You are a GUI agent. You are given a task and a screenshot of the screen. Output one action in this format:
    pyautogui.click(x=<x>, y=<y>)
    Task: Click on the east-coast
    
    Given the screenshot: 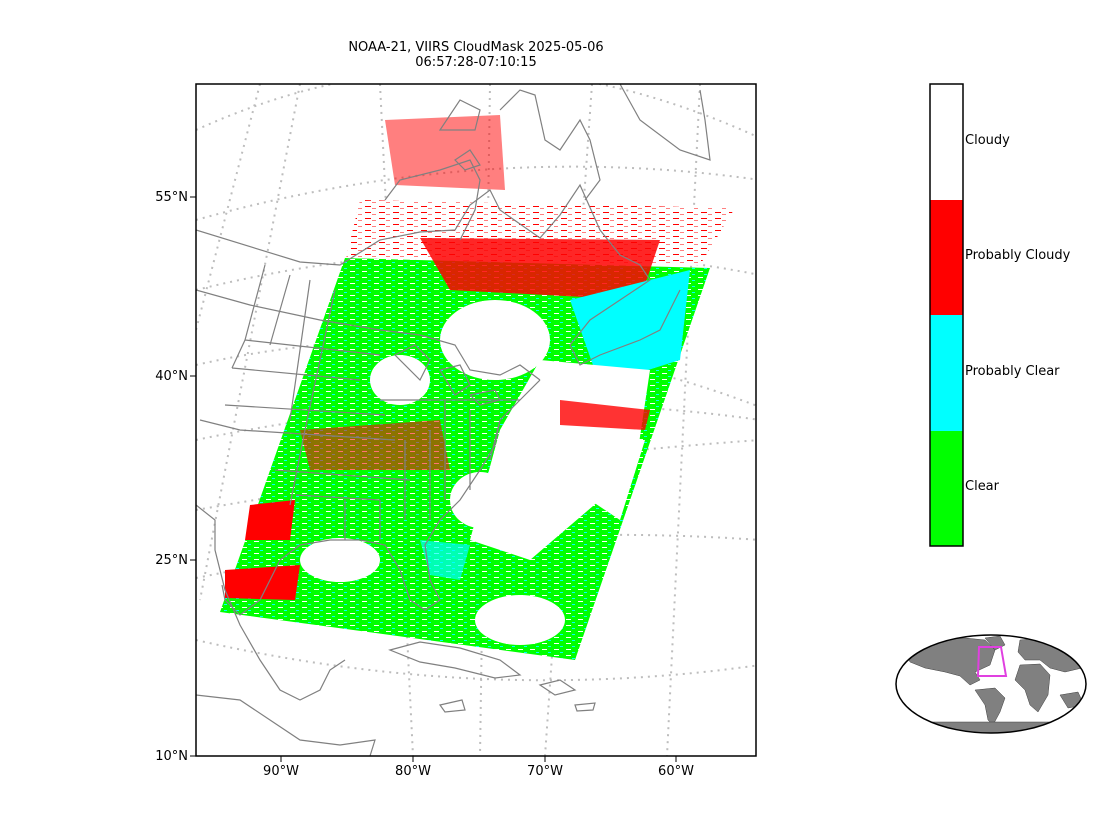 What is the action you would take?
    pyautogui.click(x=381, y=497)
    